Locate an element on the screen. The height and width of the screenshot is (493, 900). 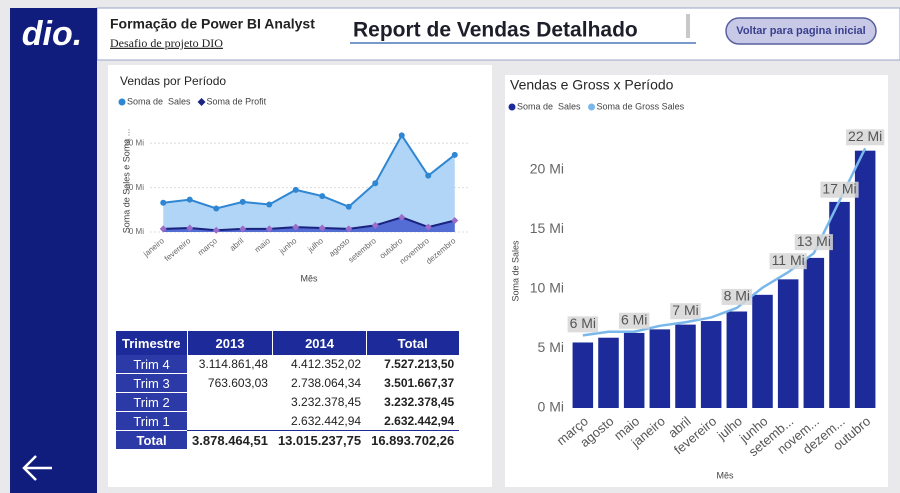
column-header: 2013 is located at coordinates (230, 343).